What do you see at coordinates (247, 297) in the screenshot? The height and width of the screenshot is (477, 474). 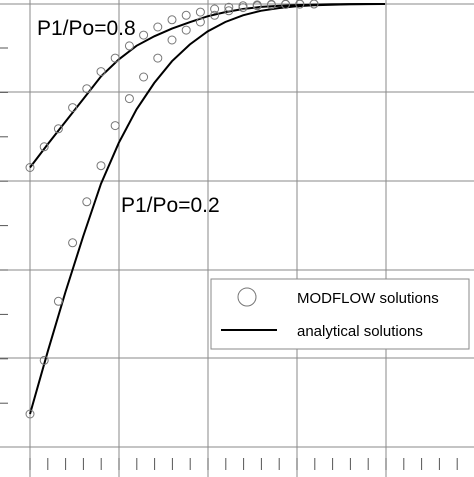 I see `legend-marker-modflow` at bounding box center [247, 297].